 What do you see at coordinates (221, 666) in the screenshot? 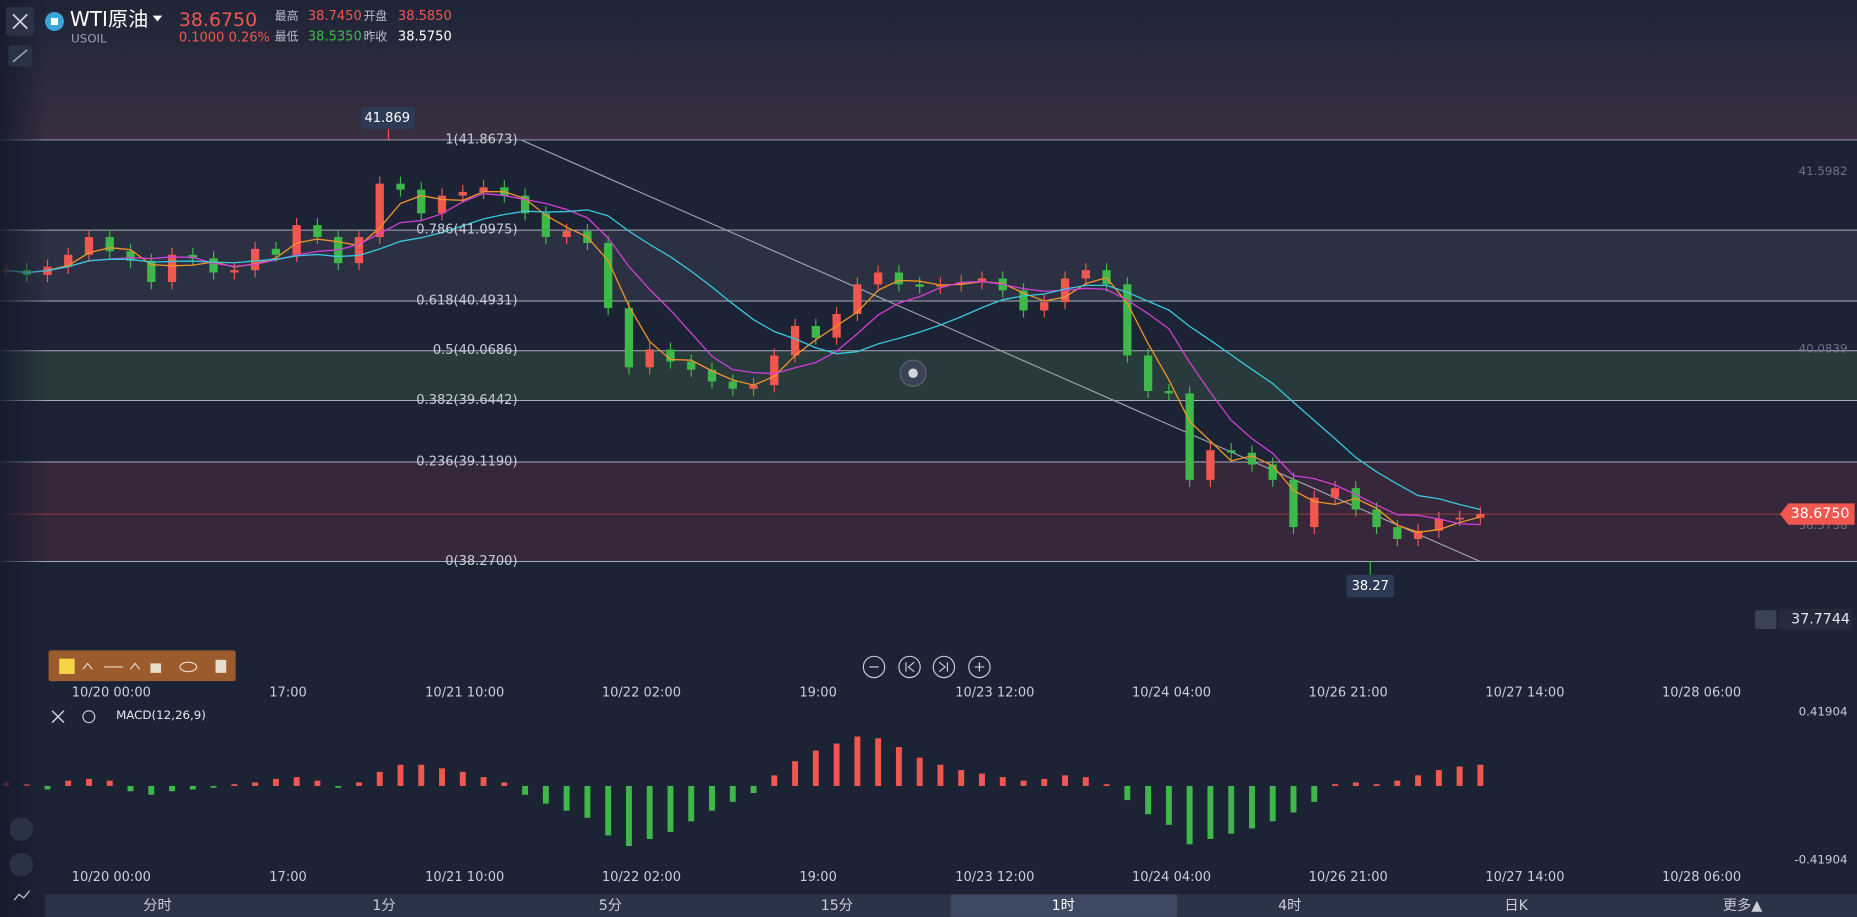
I see `delete-button` at bounding box center [221, 666].